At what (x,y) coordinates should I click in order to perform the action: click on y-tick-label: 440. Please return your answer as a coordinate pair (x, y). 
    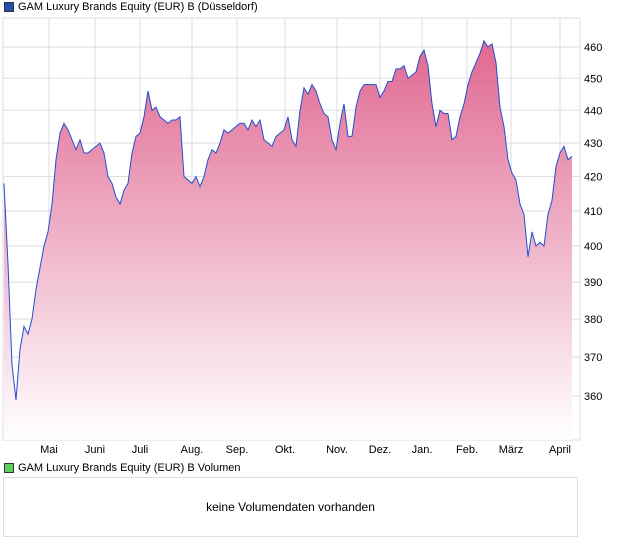
    Looking at the image, I should click on (593, 111).